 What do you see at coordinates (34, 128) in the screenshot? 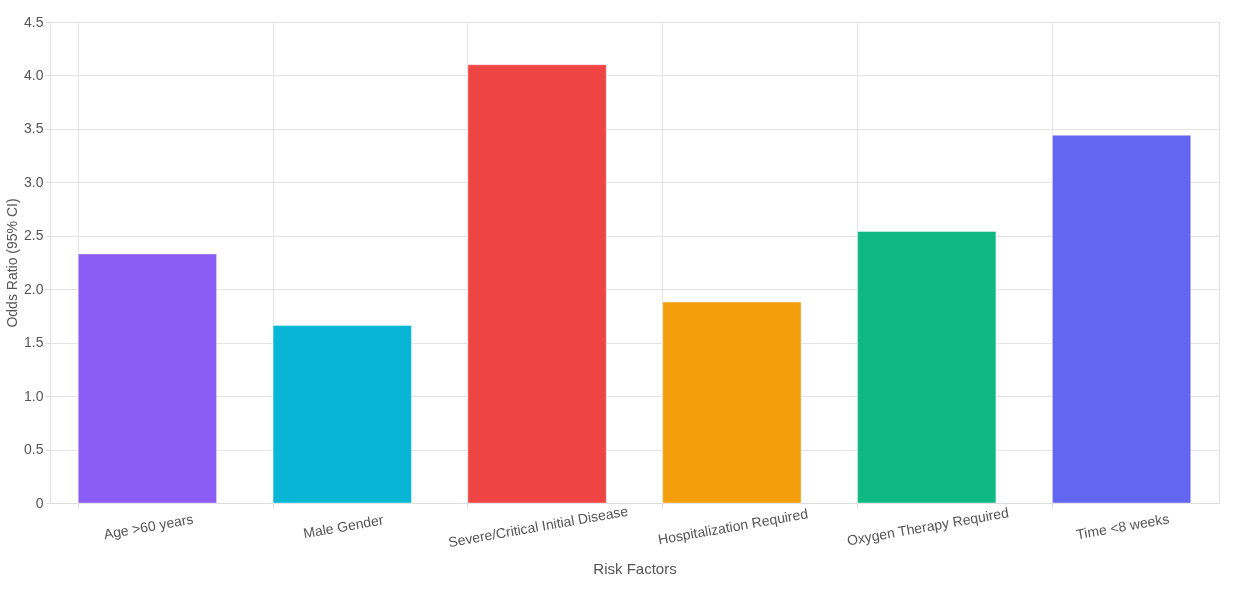
I see `y-tick-label: 3.5` at bounding box center [34, 128].